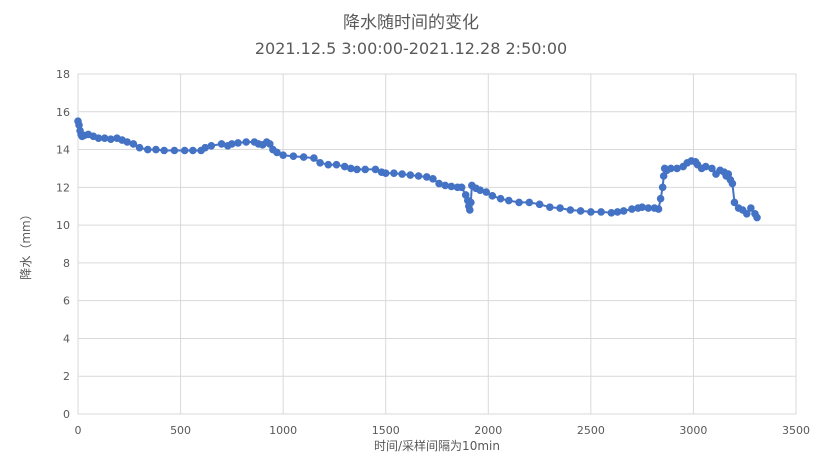 Image resolution: width=823 pixels, height=473 pixels. I want to click on y-tick-label: 10, so click(63, 225).